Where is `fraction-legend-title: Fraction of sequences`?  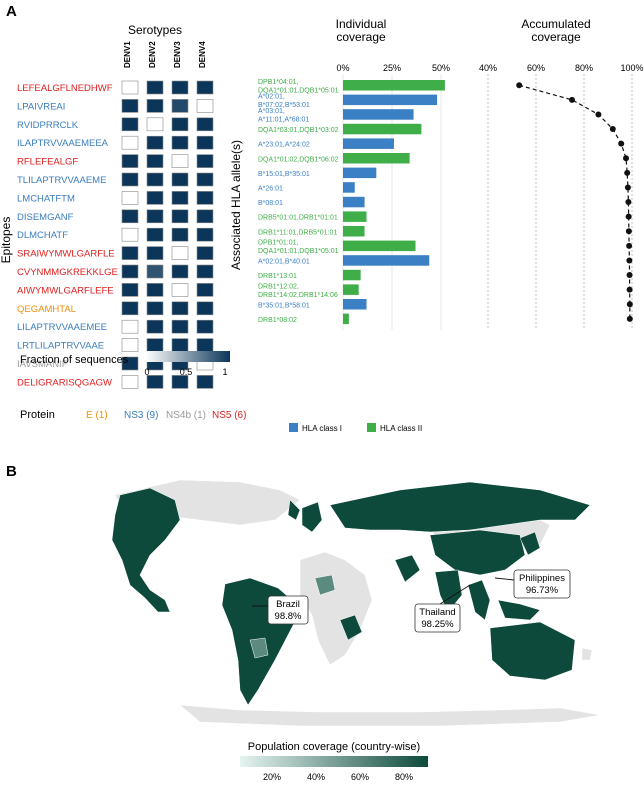 fraction-legend-title: Fraction of sequences is located at coordinates (74, 360).